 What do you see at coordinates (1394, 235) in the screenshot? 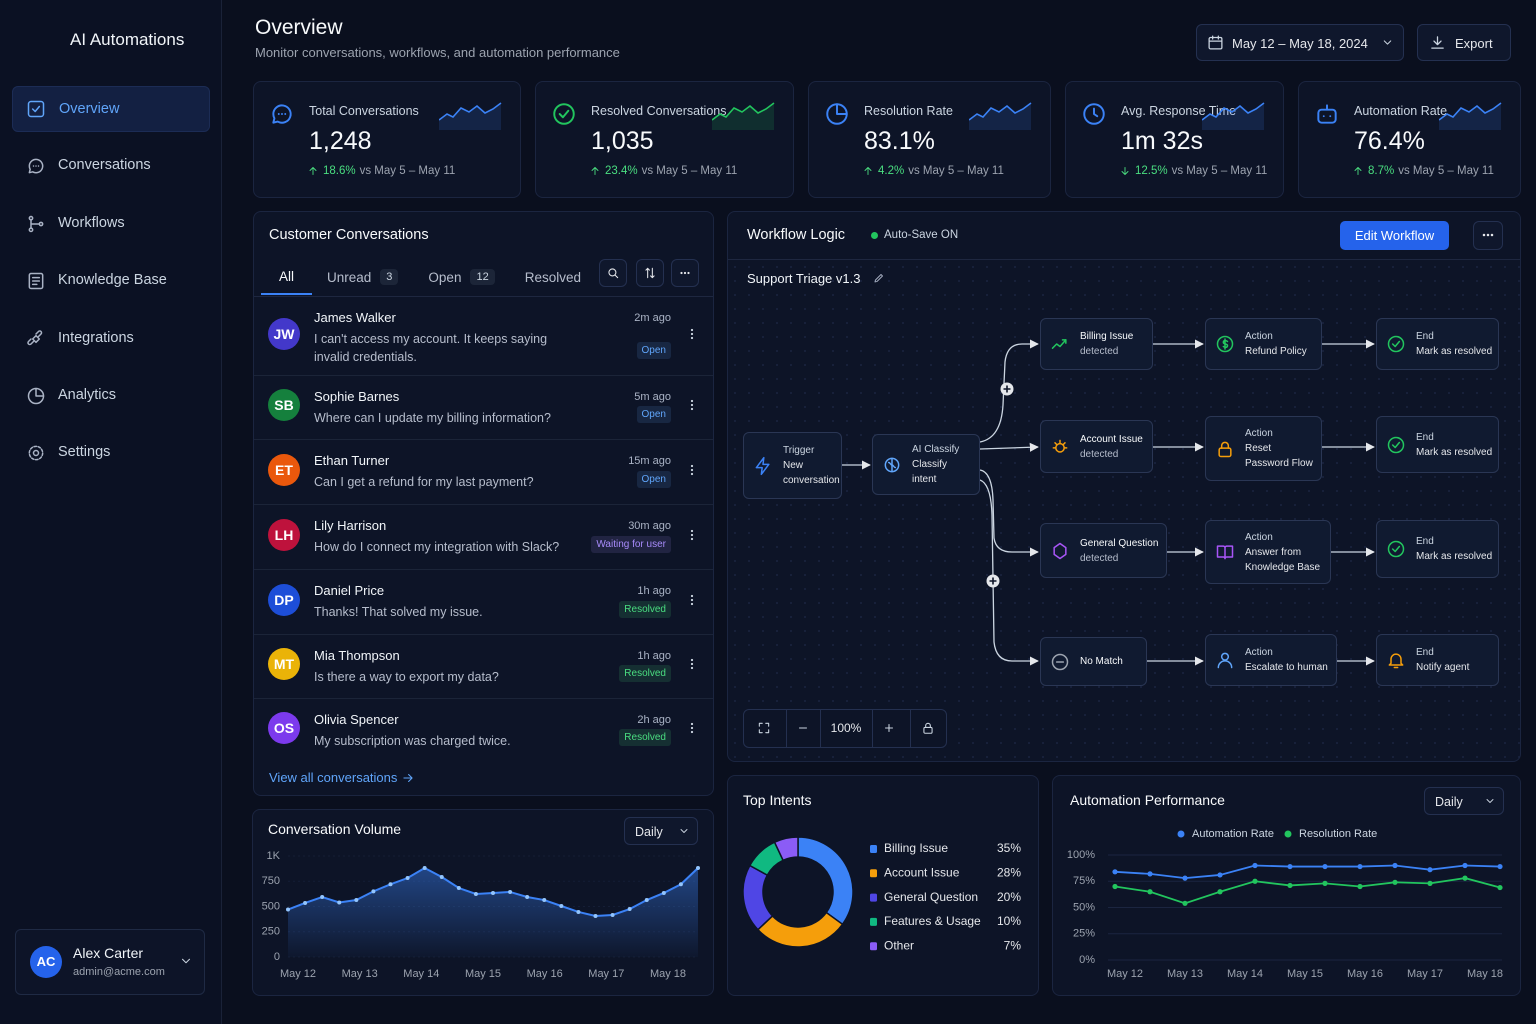
I see `edit-workflow-button: Edit Workflow` at bounding box center [1394, 235].